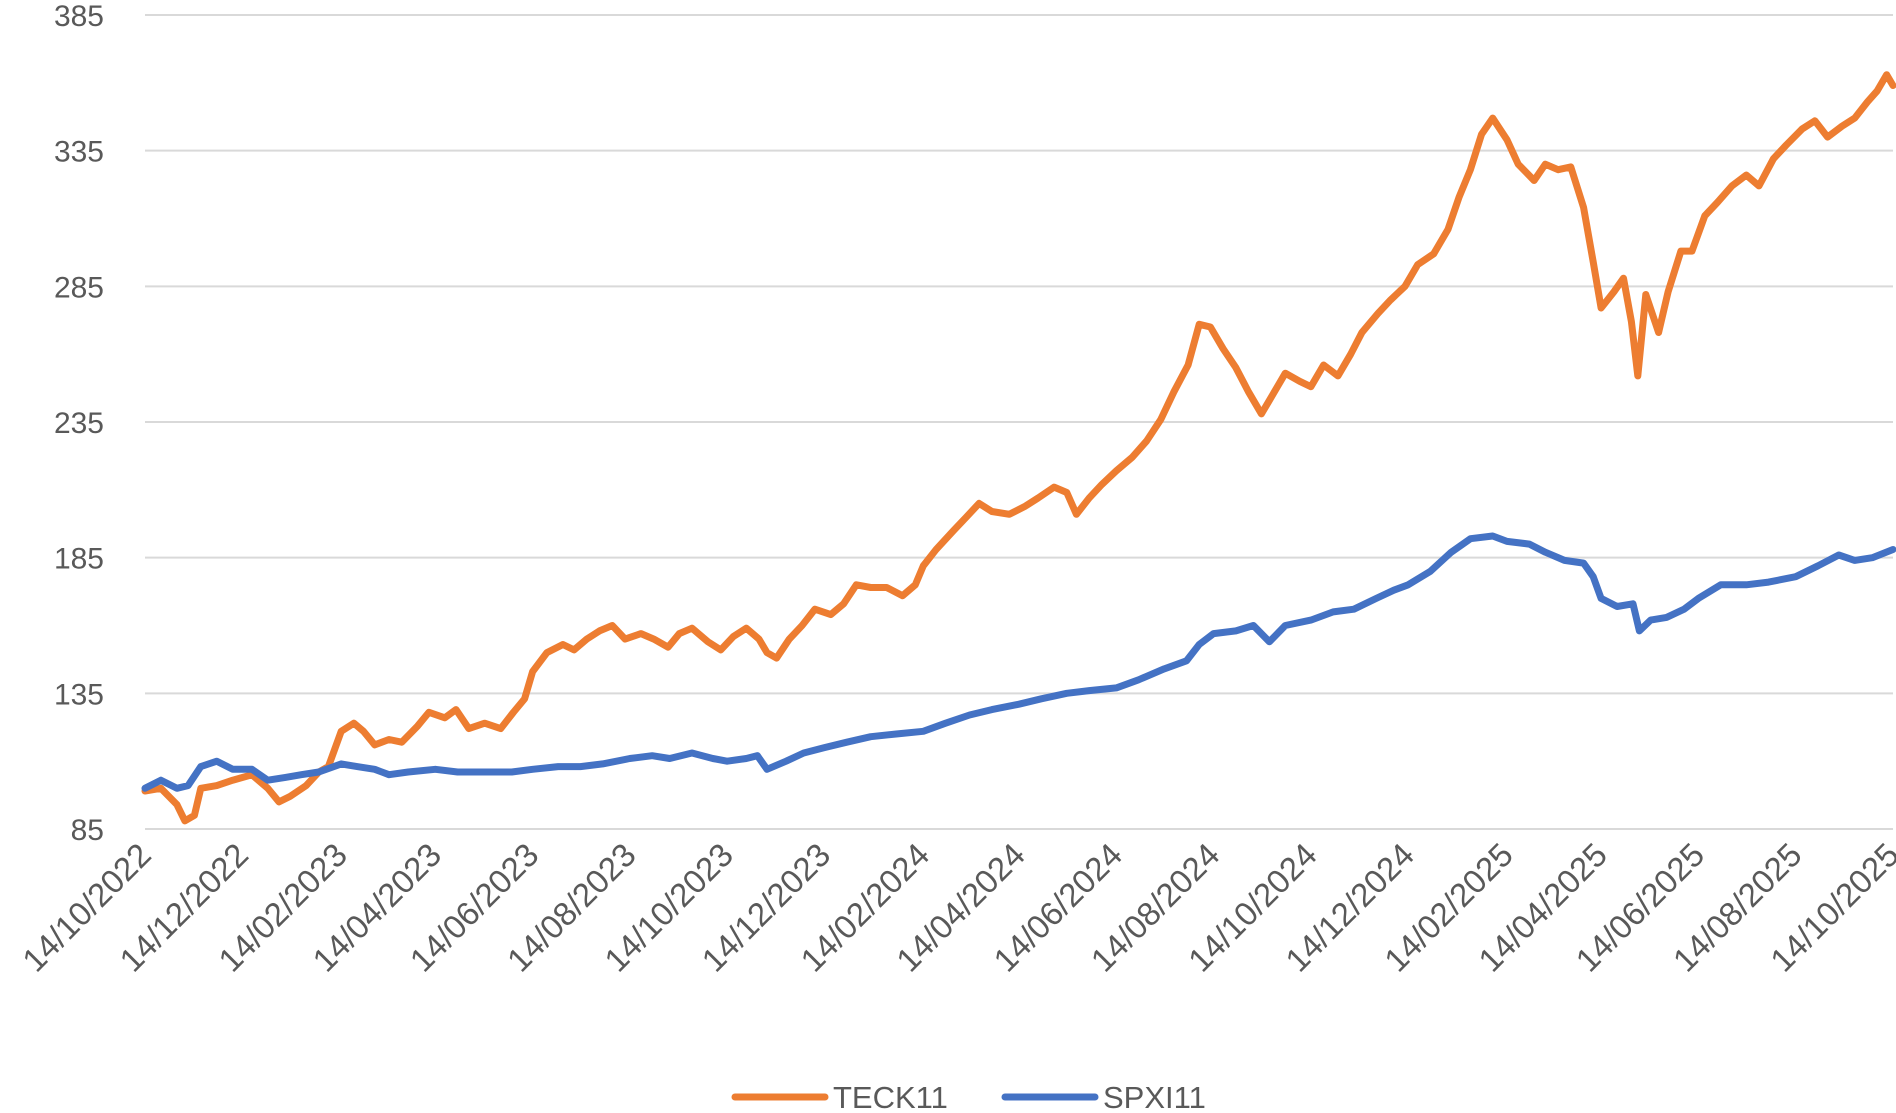 Image resolution: width=1896 pixels, height=1113 pixels. I want to click on legend-label: TECK11, so click(890, 1096).